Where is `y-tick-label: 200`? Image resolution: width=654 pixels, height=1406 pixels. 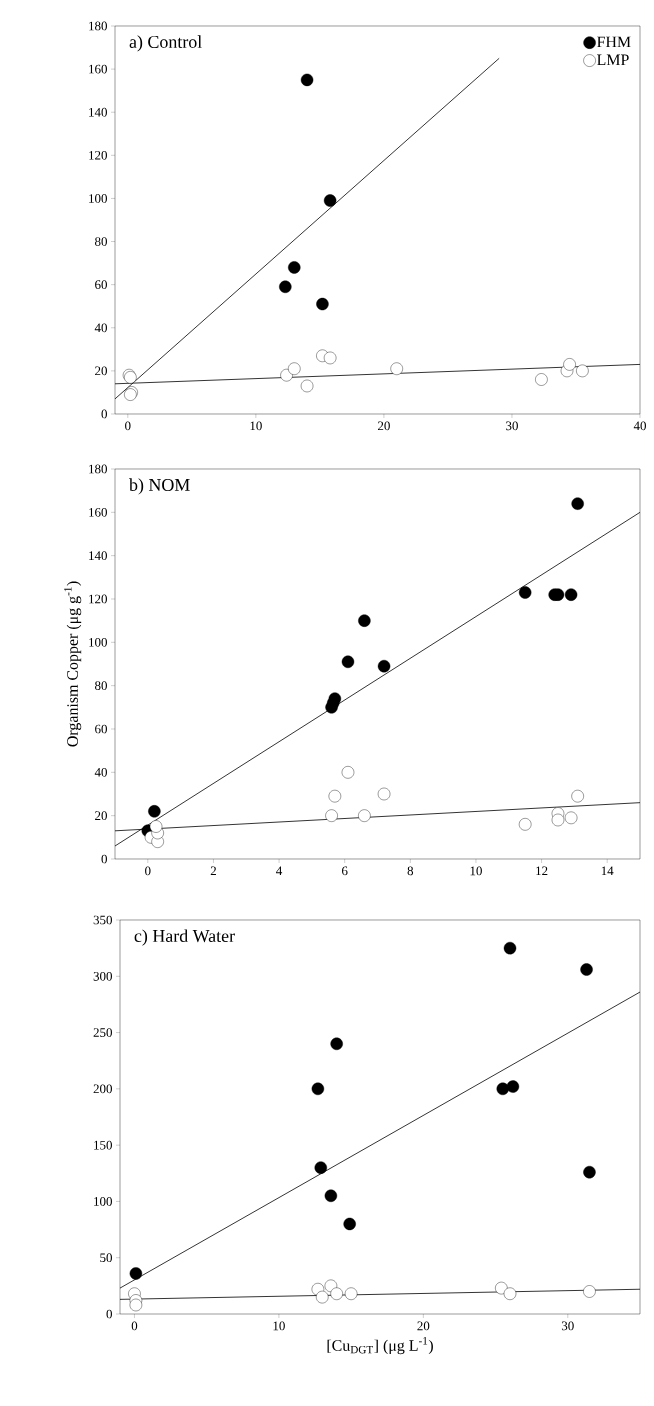 y-tick-label: 200 is located at coordinates (102, 1089).